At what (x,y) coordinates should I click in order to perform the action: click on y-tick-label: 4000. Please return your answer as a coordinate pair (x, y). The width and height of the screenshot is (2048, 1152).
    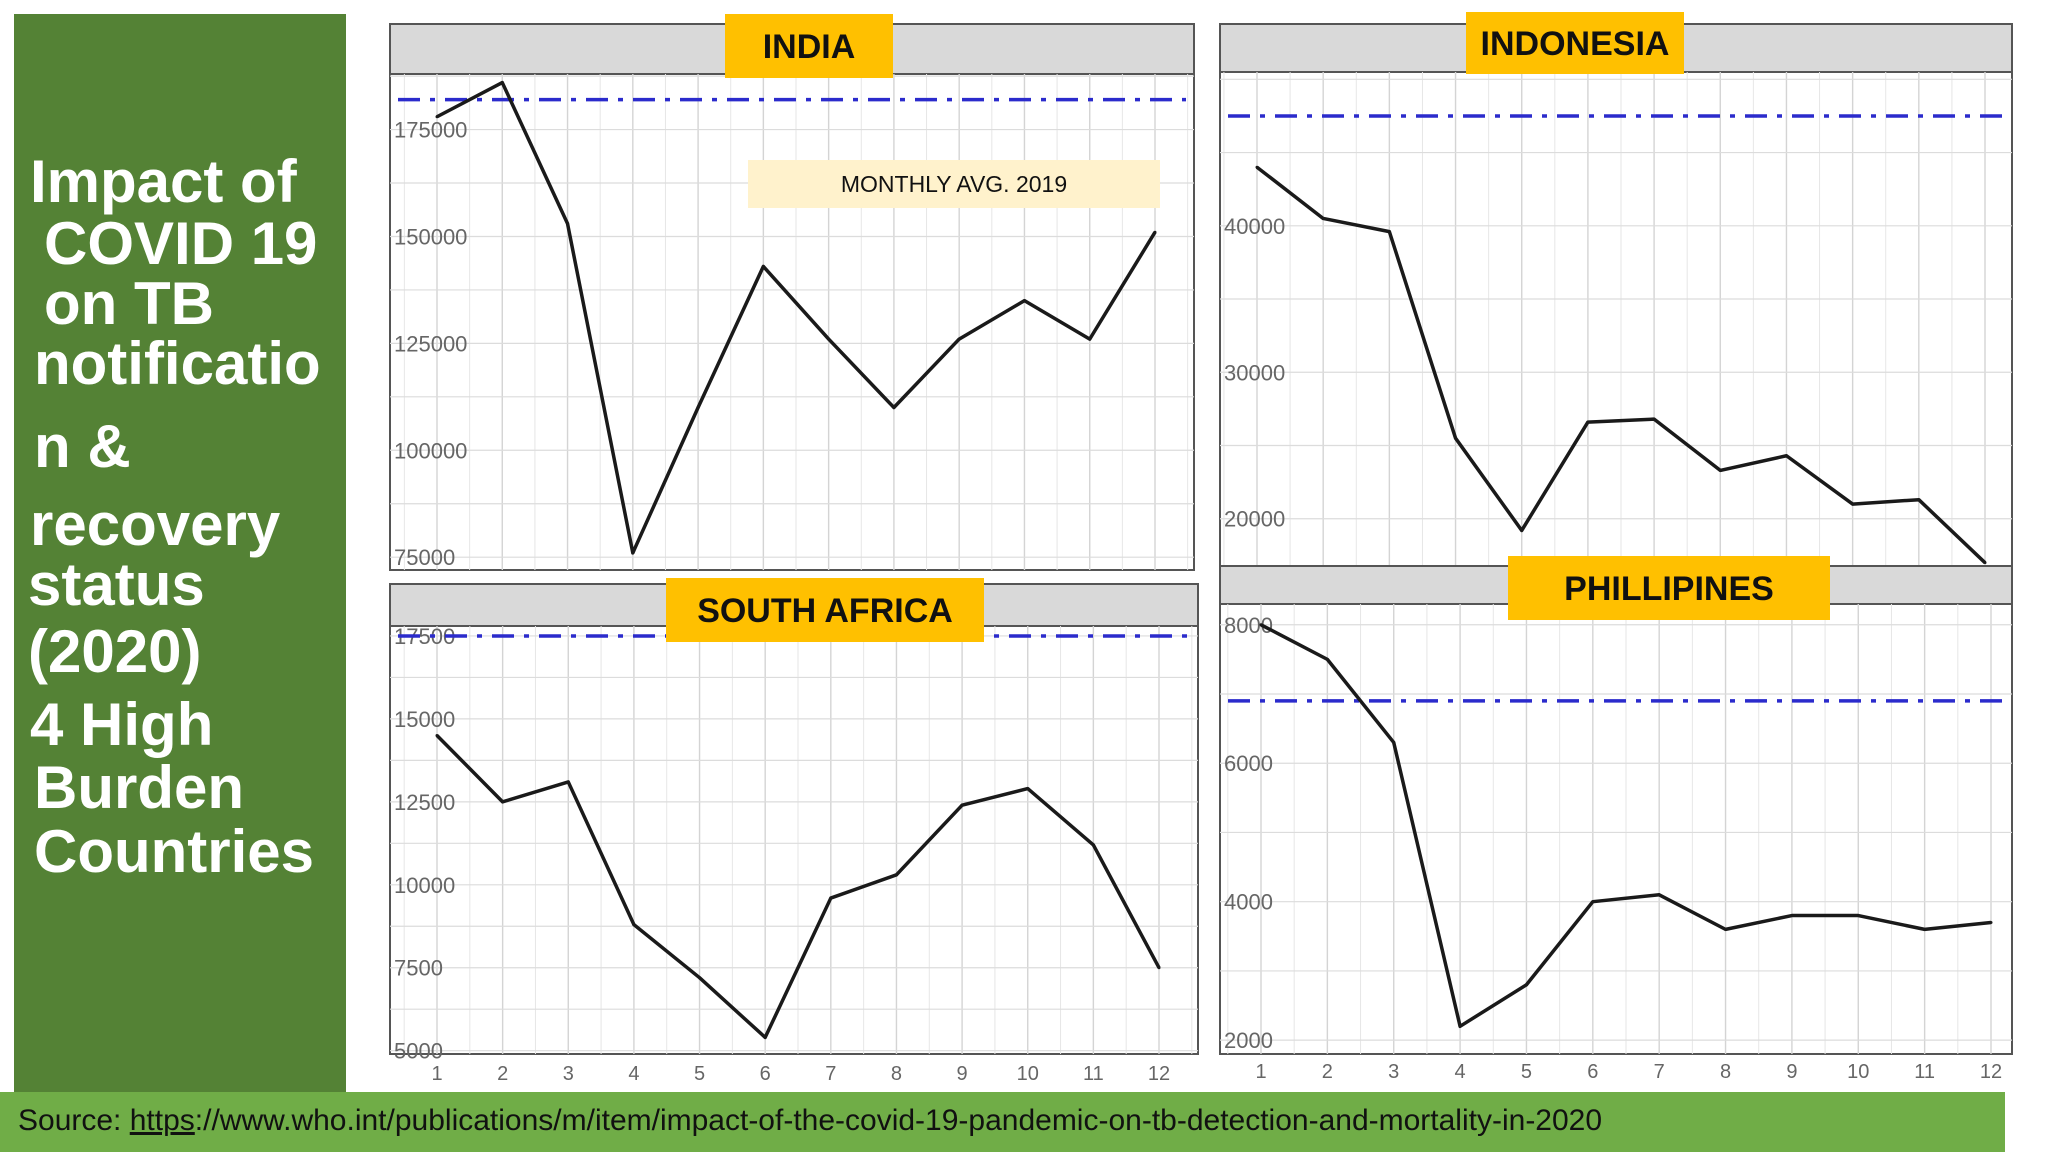
    Looking at the image, I should click on (1248, 902).